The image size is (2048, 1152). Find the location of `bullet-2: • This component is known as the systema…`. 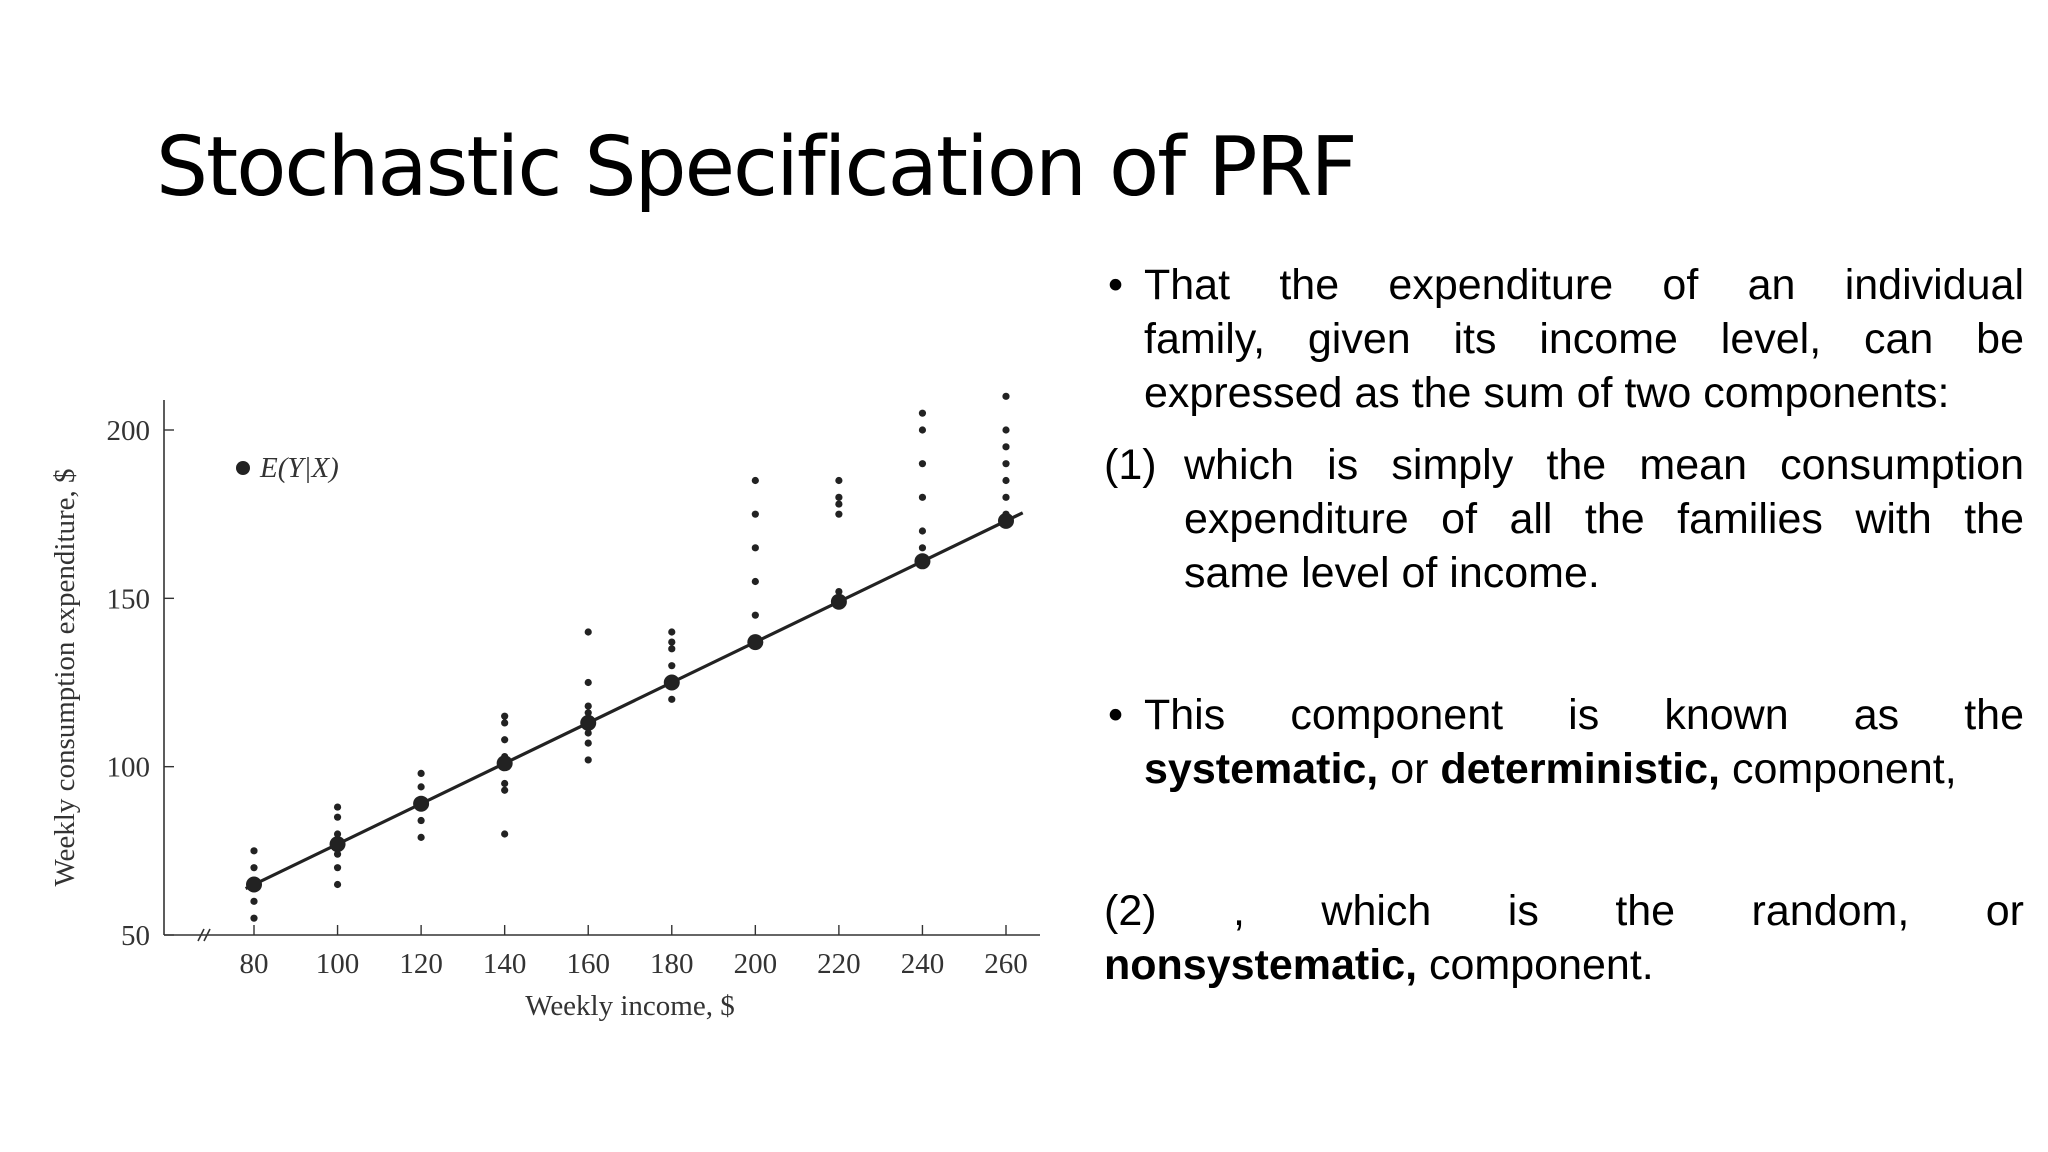

bullet-2: • This component is known as the systema… is located at coordinates (1564, 742).